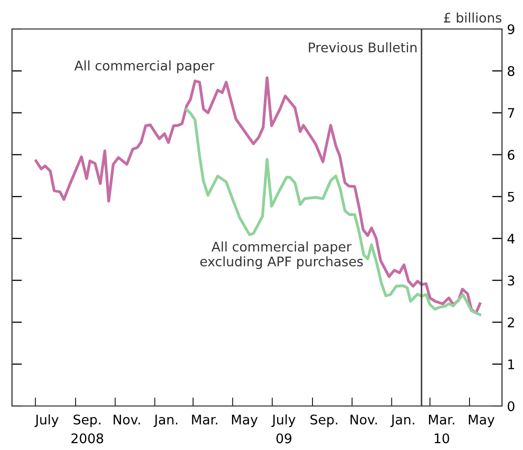  Describe the element at coordinates (511, 197) in the screenshot. I see `y-tick-label: 5` at that location.